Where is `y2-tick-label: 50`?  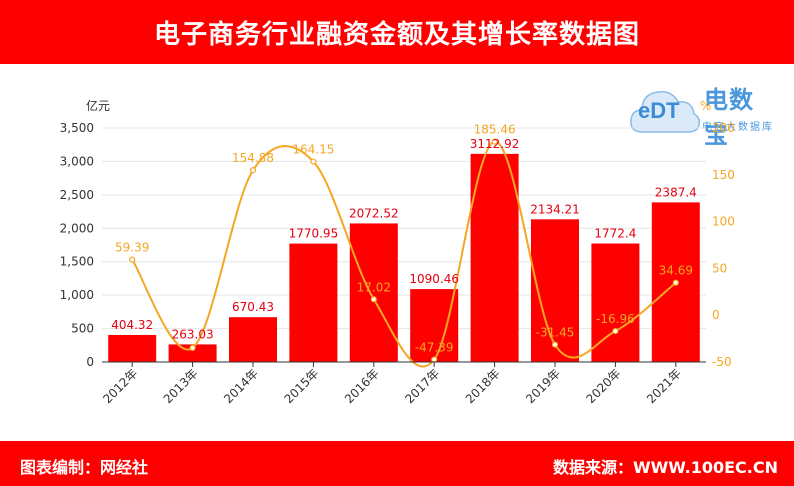
y2-tick-label: 50 is located at coordinates (719, 268).